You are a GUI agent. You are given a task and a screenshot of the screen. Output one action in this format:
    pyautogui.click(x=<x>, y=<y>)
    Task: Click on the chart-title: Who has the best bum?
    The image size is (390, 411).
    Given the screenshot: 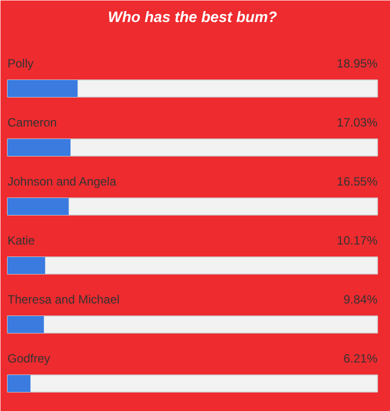 What is the action you would take?
    pyautogui.click(x=193, y=17)
    